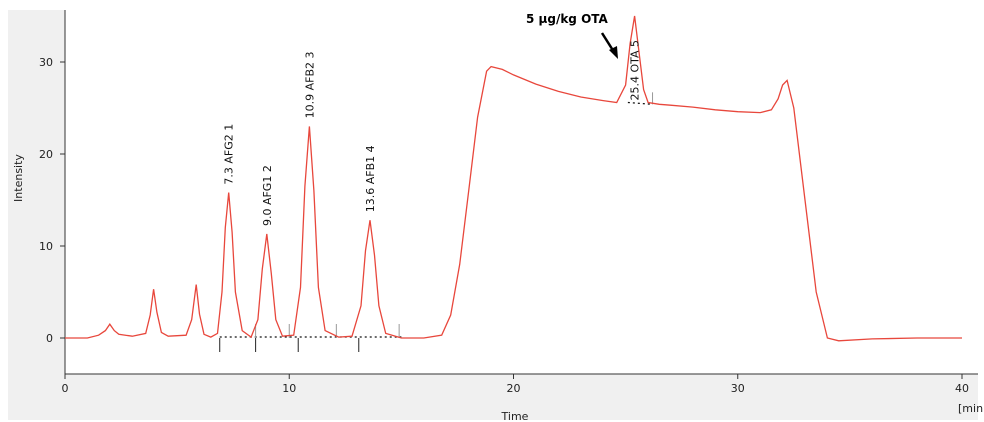 This screenshot has height=422, width=984. What do you see at coordinates (970, 408) in the screenshot?
I see `x-axis-unit: [min` at bounding box center [970, 408].